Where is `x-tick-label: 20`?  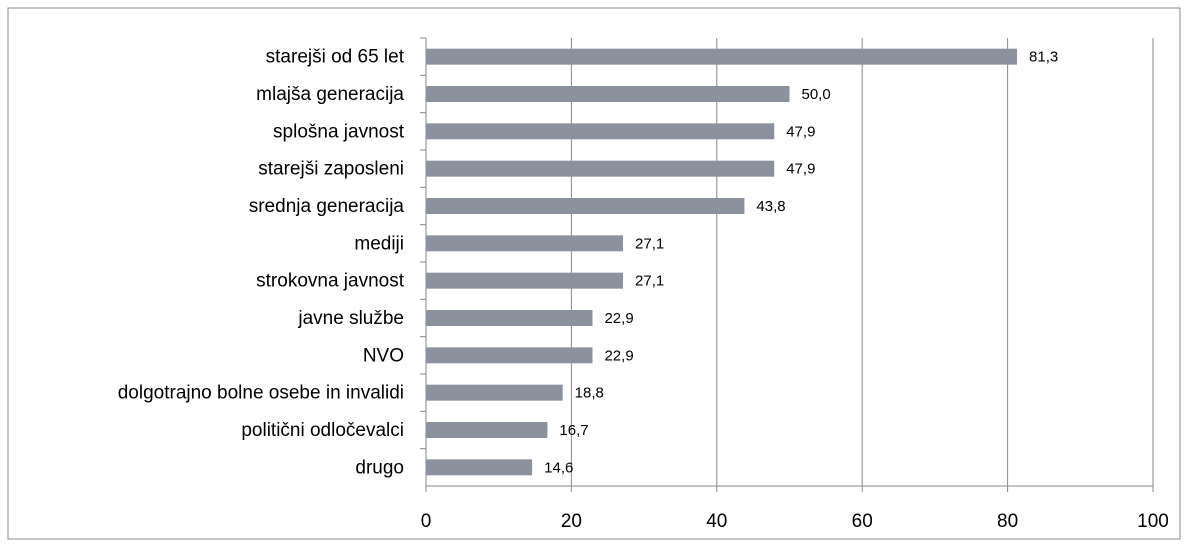 x-tick-label: 20 is located at coordinates (571, 521).